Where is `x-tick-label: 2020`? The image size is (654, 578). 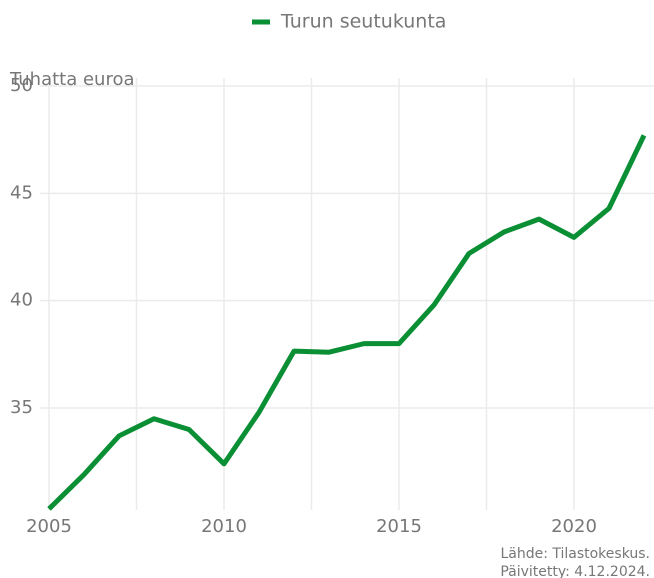 x-tick-label: 2020 is located at coordinates (574, 526).